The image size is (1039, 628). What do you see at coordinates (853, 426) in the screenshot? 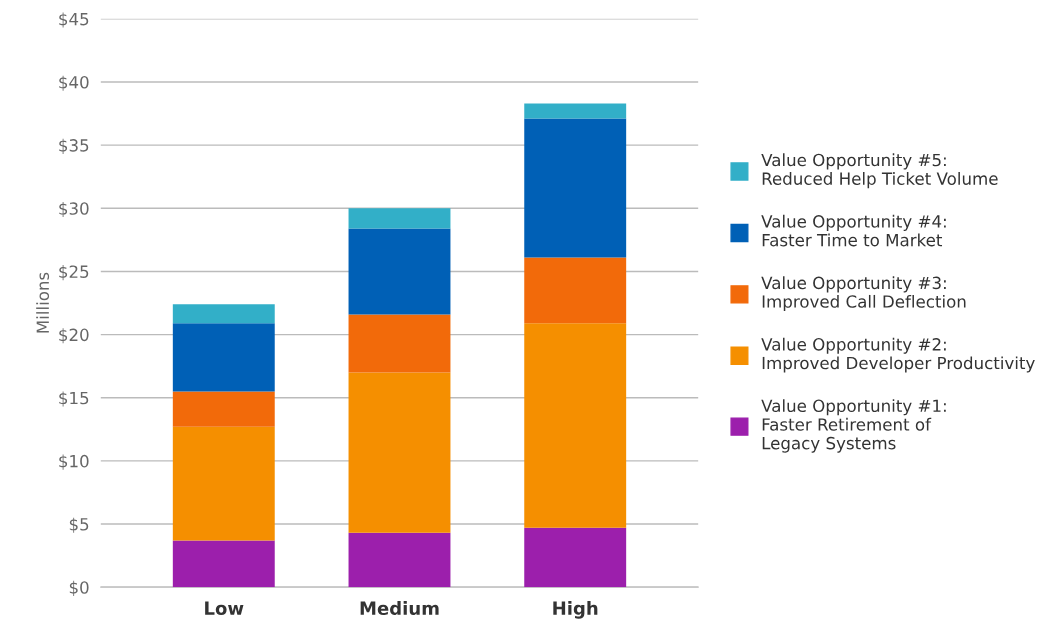
I see `legend-label: Value Opportunity #1: Faster Retirement of Legacy Systems` at bounding box center [853, 426].